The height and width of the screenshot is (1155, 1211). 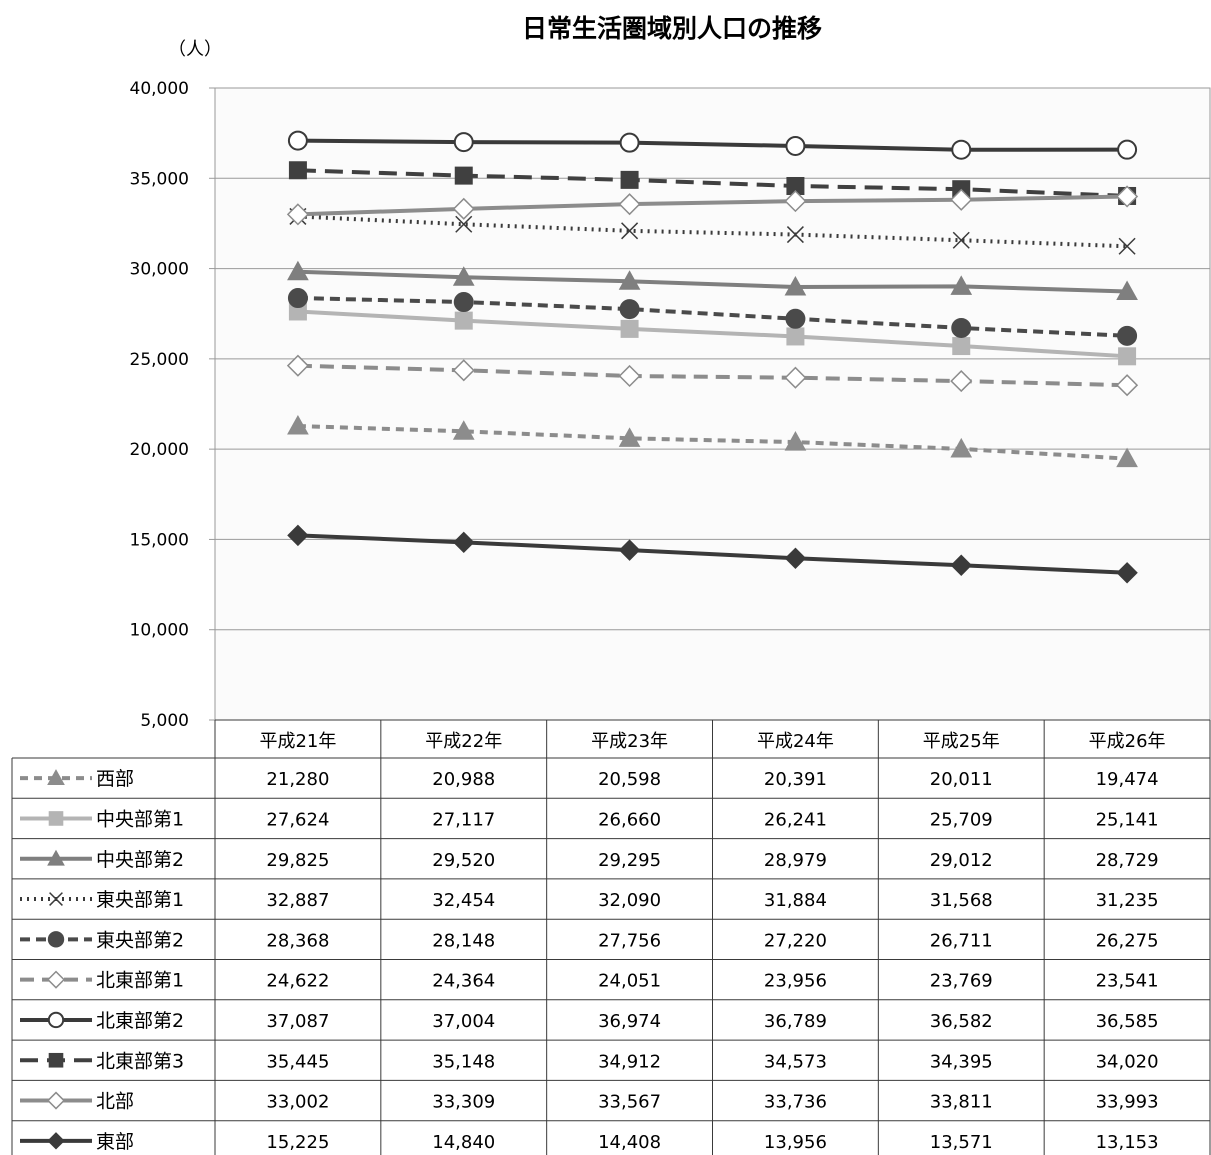 What do you see at coordinates (297, 819) in the screenshot?
I see `table-cell: 27,624` at bounding box center [297, 819].